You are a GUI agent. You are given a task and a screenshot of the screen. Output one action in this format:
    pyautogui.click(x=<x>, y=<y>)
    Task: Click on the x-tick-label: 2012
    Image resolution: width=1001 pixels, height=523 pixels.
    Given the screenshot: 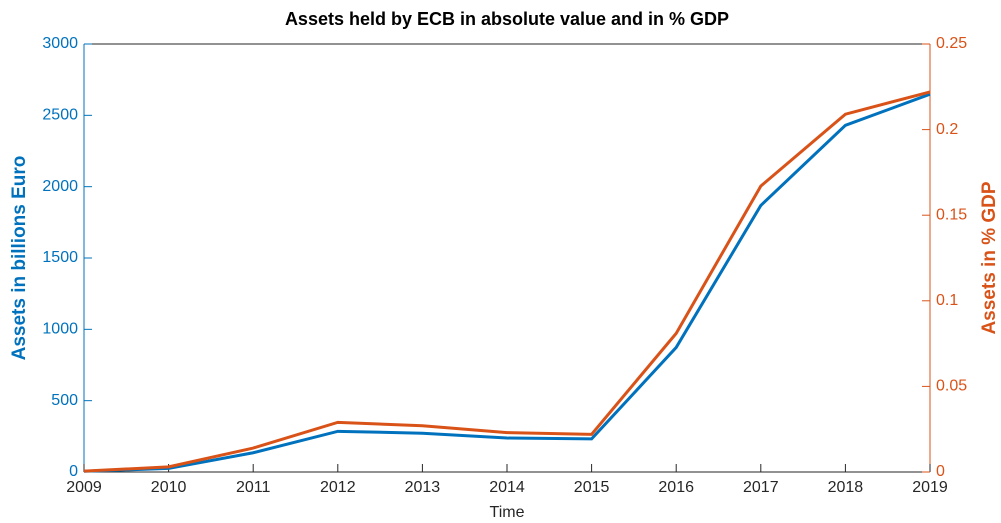 What is the action you would take?
    pyautogui.click(x=338, y=487)
    